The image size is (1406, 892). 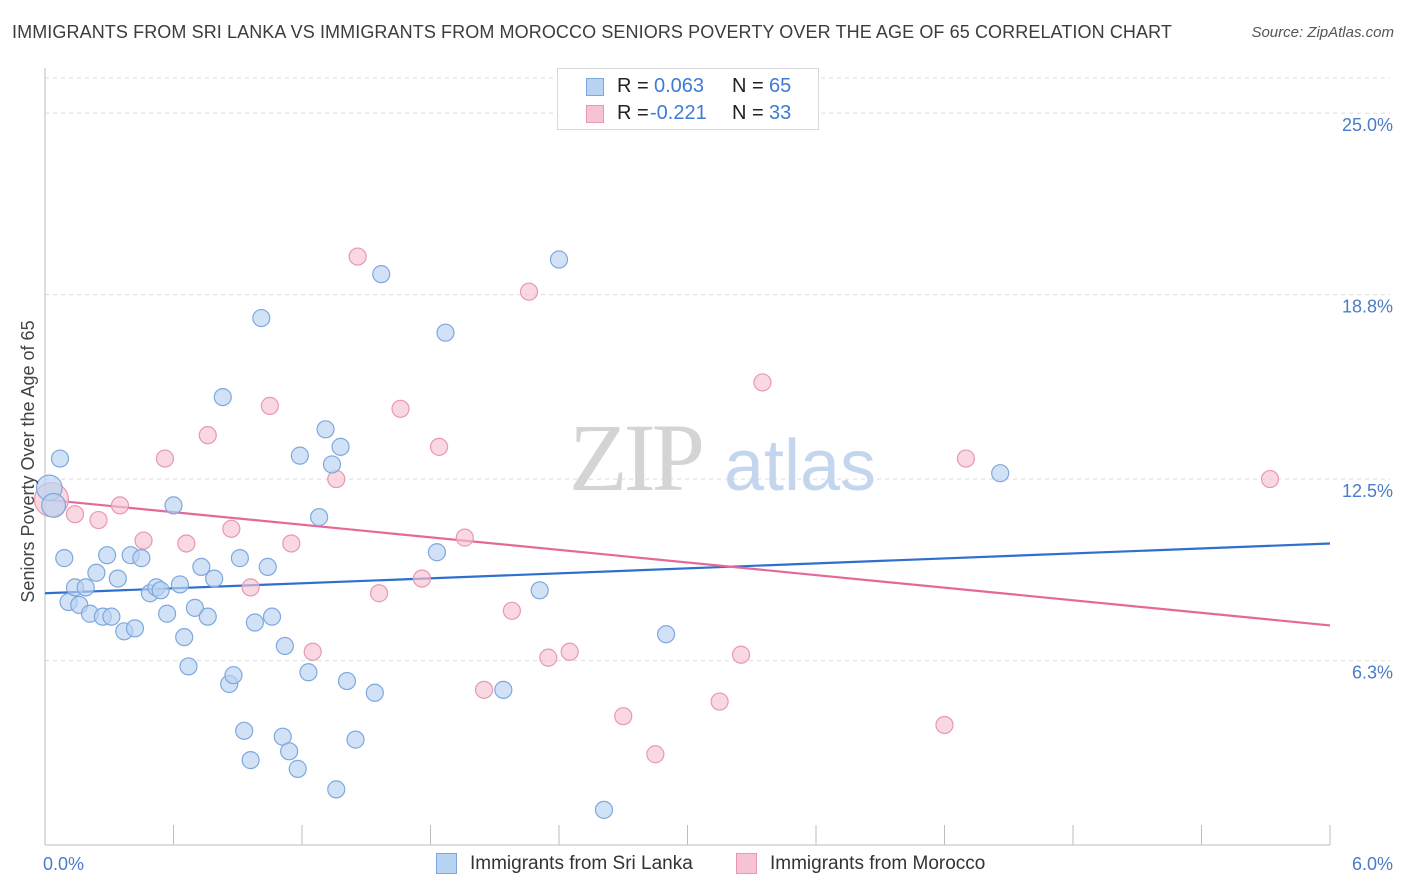 What do you see at coordinates (780, 113) in the screenshot?
I see `legend-n-value: 33` at bounding box center [780, 113].